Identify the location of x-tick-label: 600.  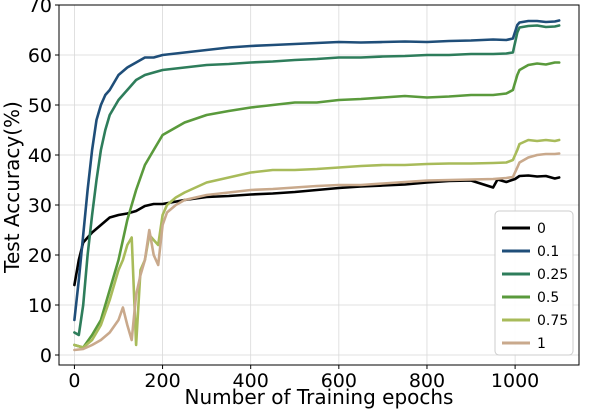
(339, 381).